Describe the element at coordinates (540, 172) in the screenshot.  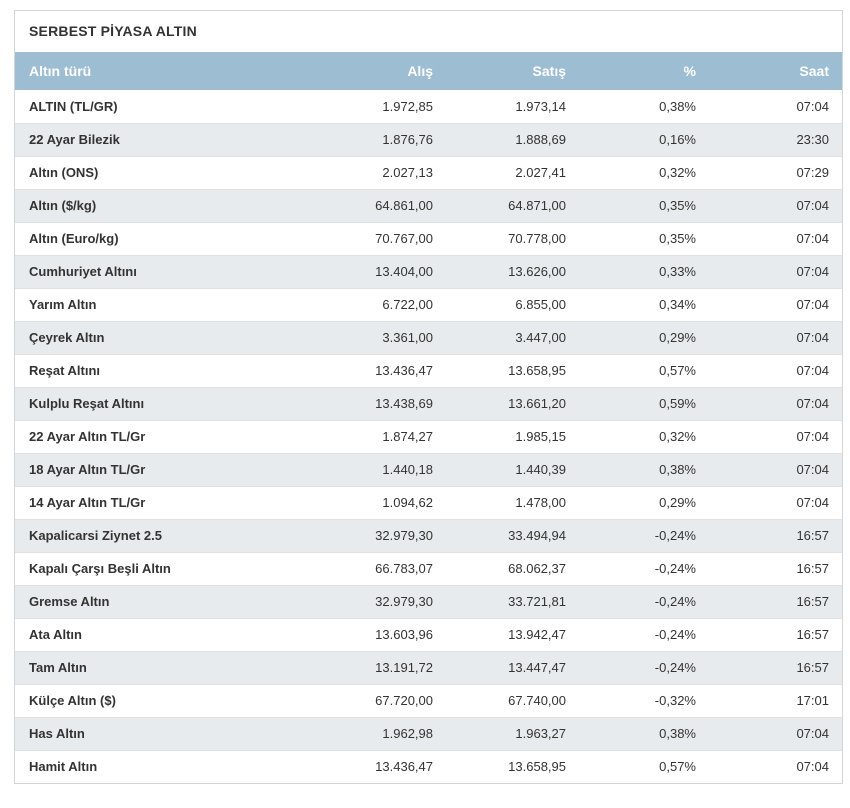
I see `sell-price-cell: 2.027,41` at that location.